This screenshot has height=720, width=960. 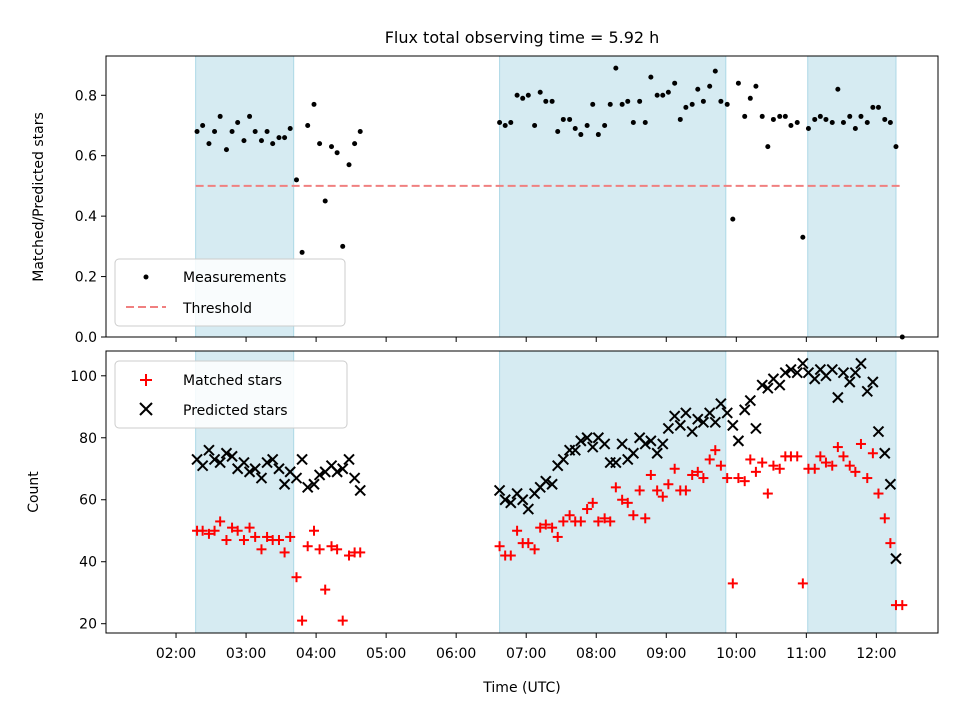 I want to click on top-legend: Measurements Threshold, so click(x=230, y=292).